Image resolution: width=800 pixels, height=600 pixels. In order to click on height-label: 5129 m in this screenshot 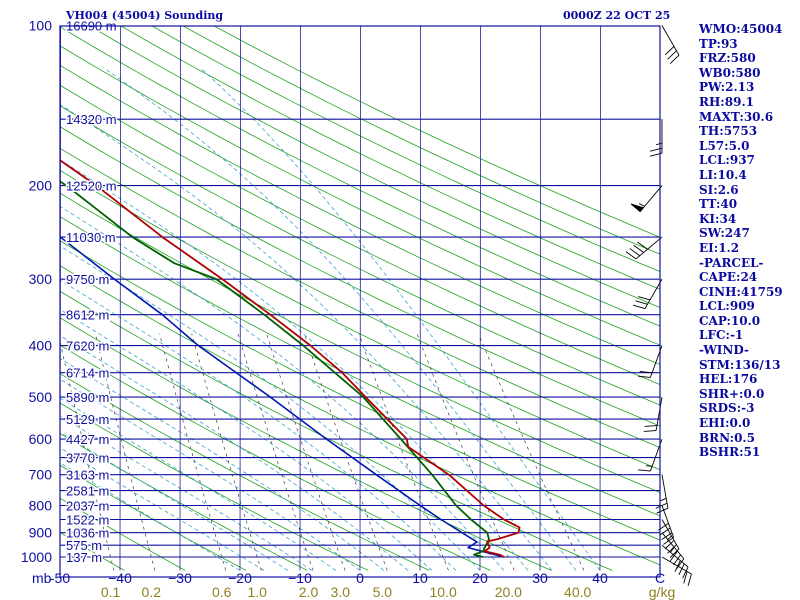, I will do `click(87, 419)`.